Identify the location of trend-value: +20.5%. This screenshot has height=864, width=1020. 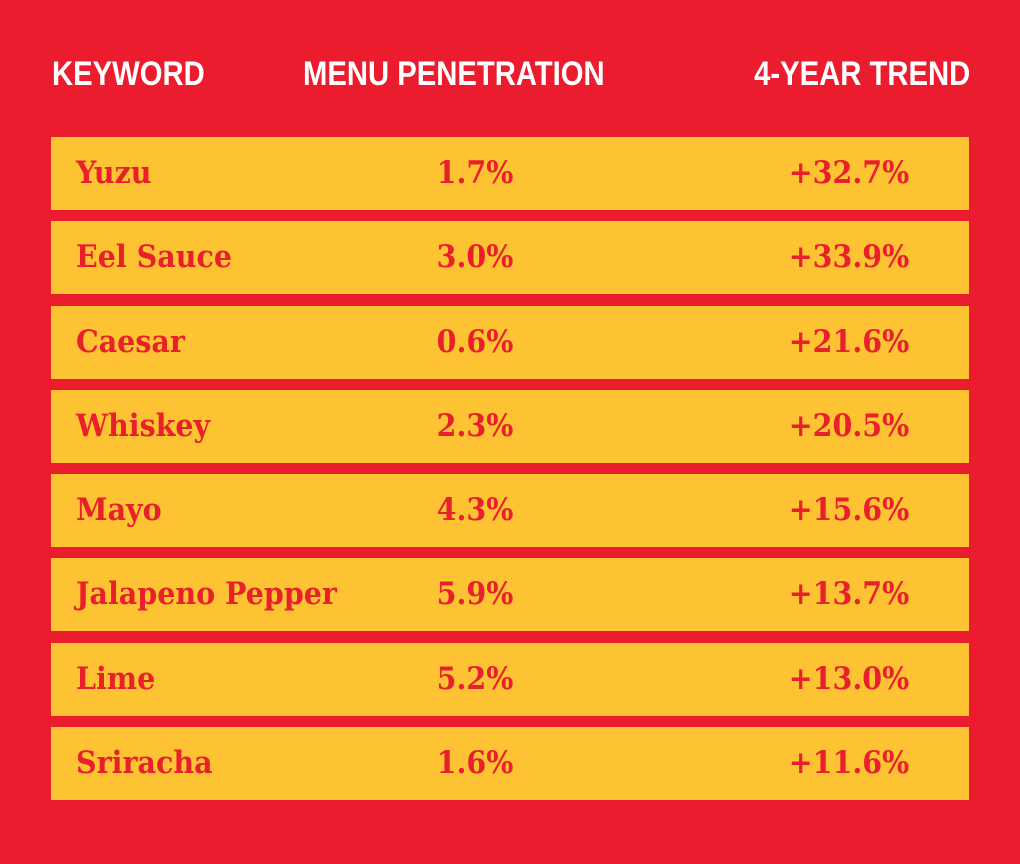
(849, 425).